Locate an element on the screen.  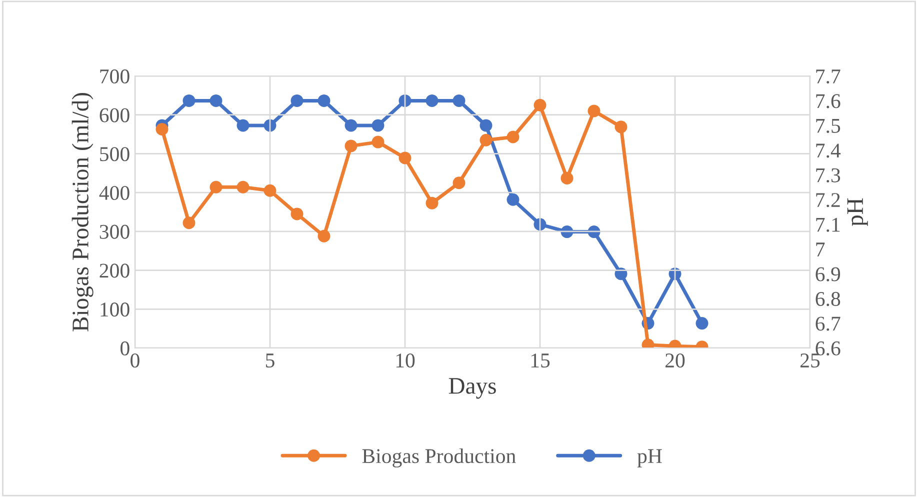
y2-tick-label: 6.9 is located at coordinates (828, 274).